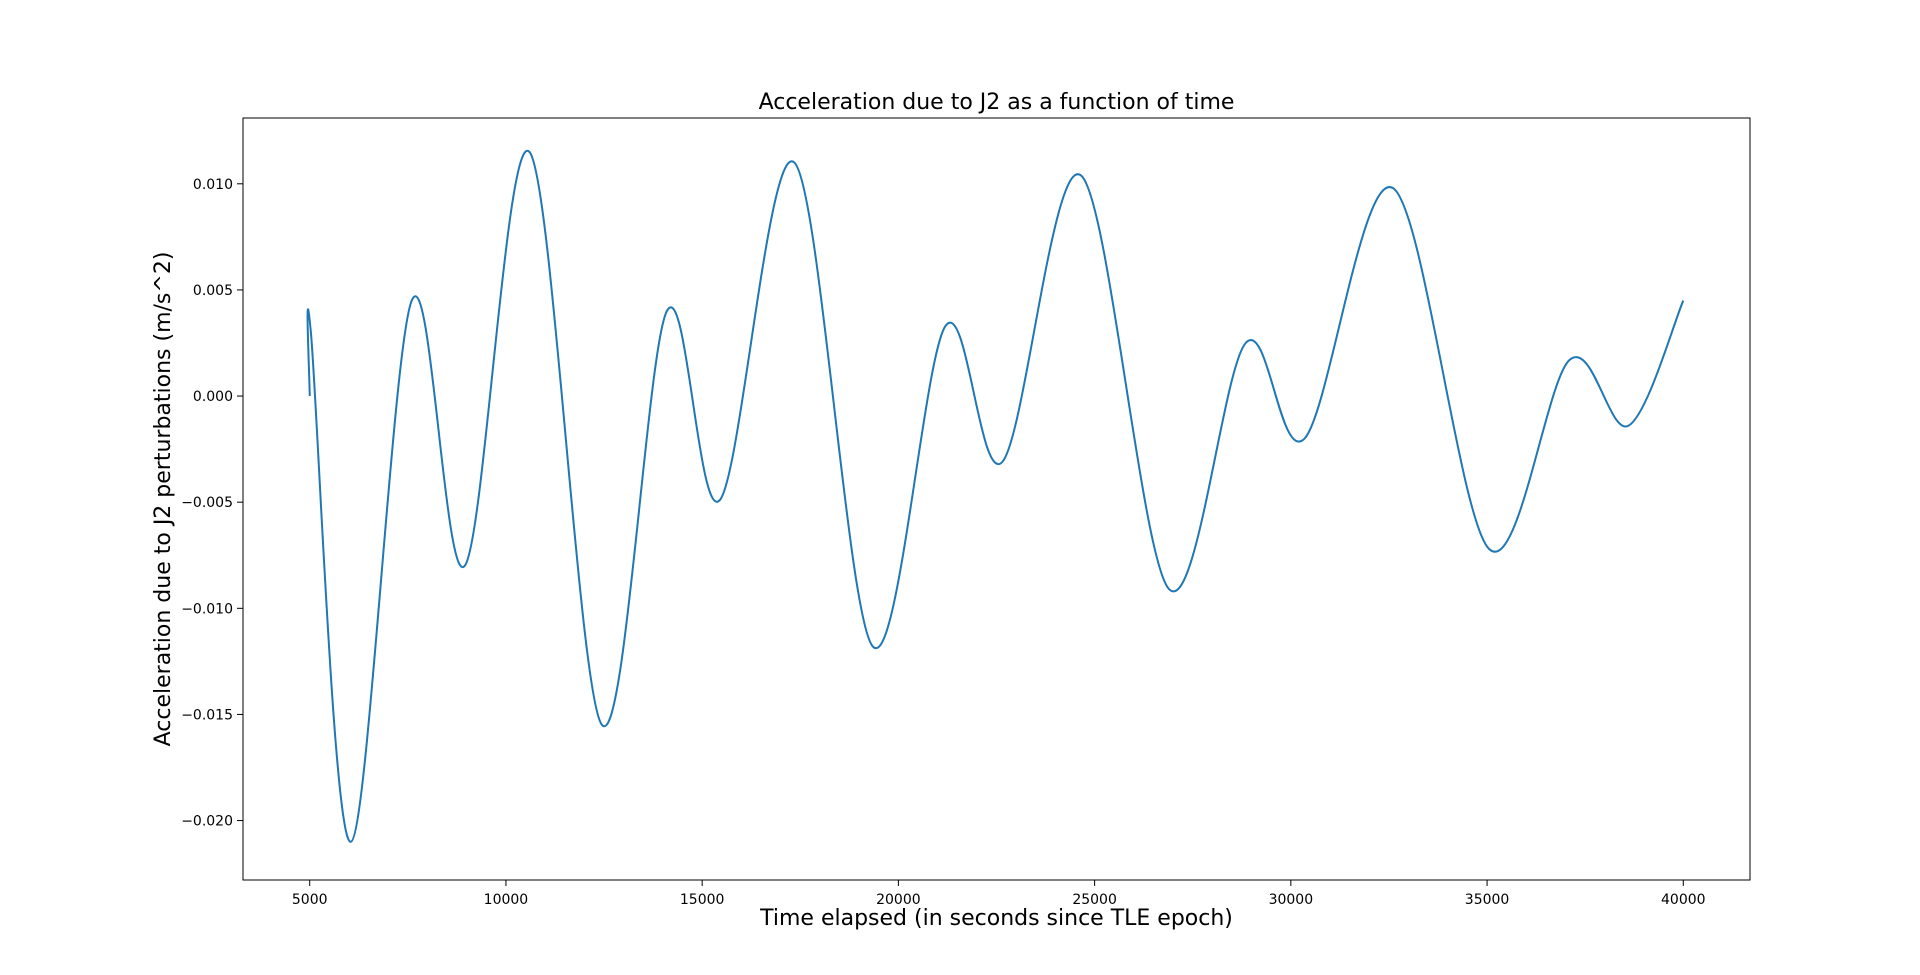 This screenshot has height=975, width=1920. Describe the element at coordinates (1291, 900) in the screenshot. I see `x-tick-label: 30000` at that location.